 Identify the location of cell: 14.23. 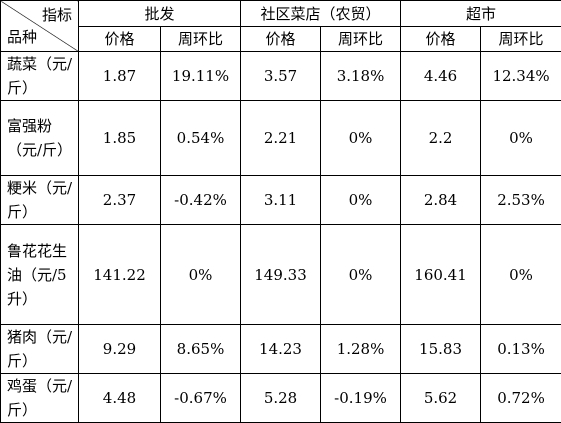
(281, 349).